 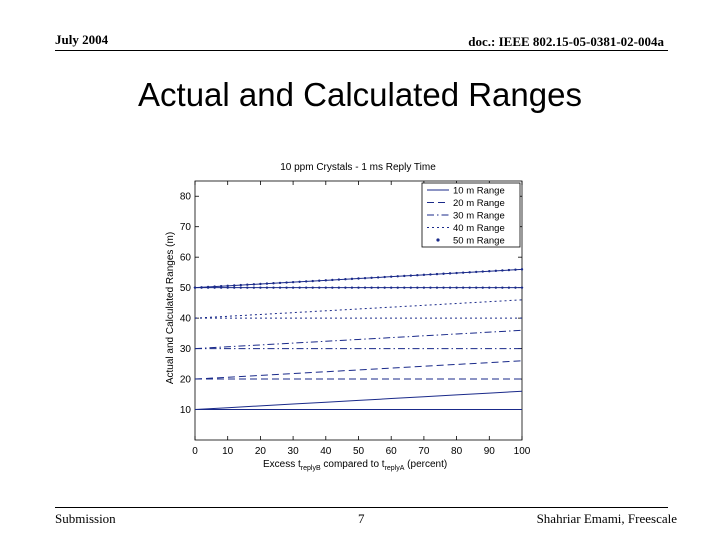 What do you see at coordinates (311, 468) in the screenshot?
I see `x-axis-label-sub1: replyB` at bounding box center [311, 468].